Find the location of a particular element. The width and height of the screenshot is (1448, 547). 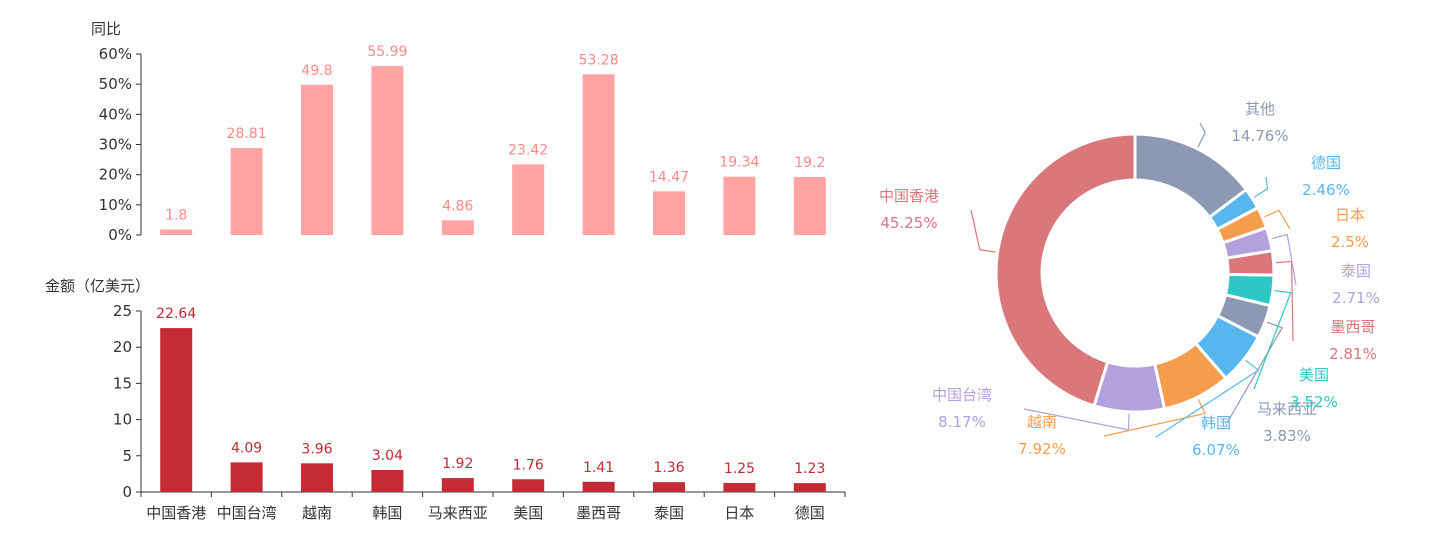

y-tick-label: 40% is located at coordinates (115, 114).